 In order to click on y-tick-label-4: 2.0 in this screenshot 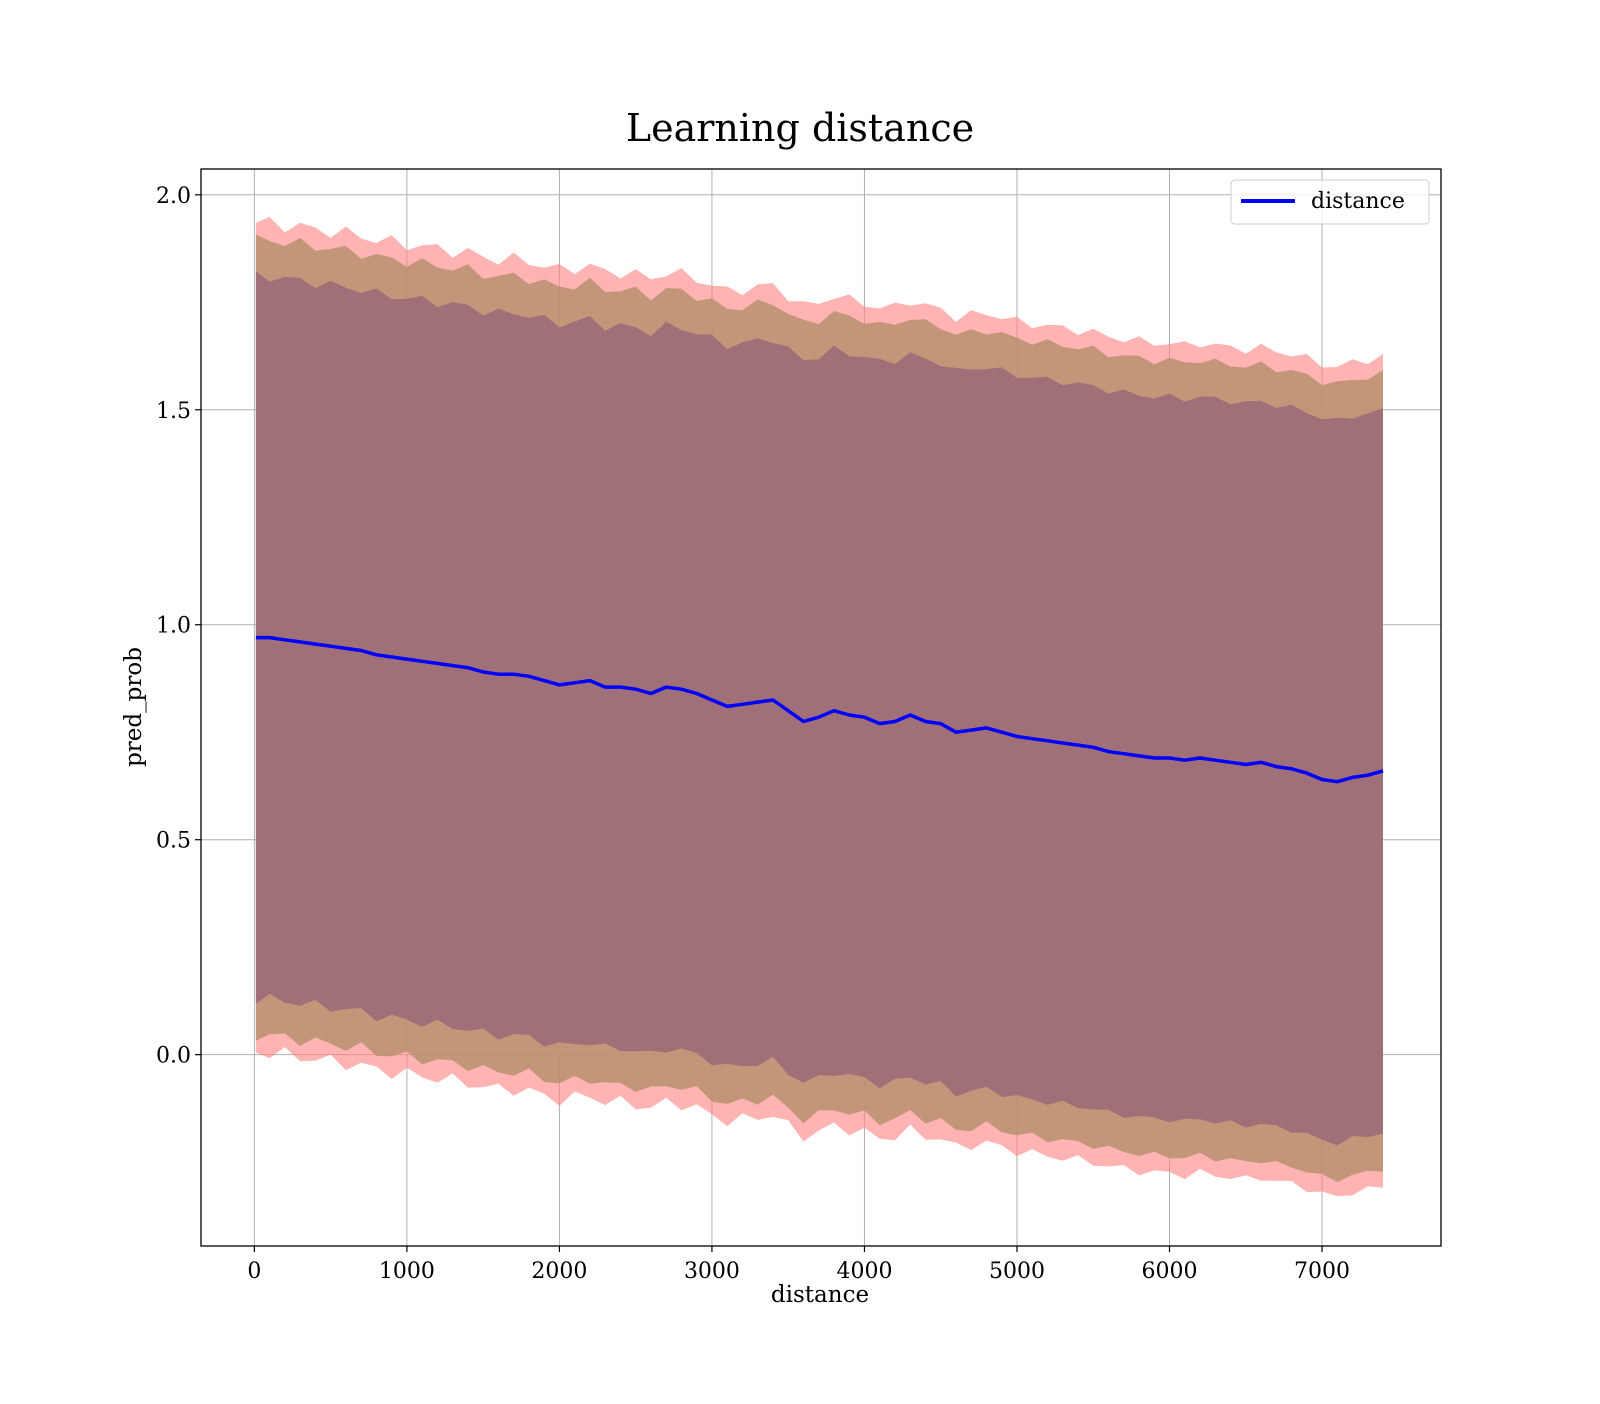, I will do `click(173, 196)`.